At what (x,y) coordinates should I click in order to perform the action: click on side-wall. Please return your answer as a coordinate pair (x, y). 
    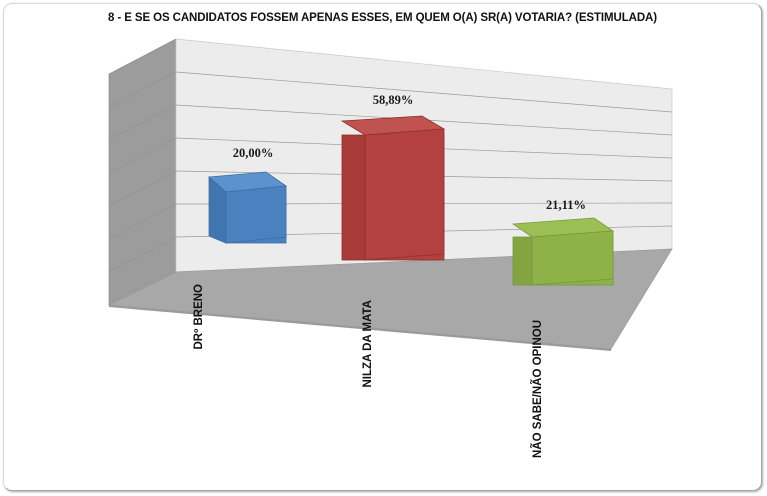
    Looking at the image, I should click on (142, 172).